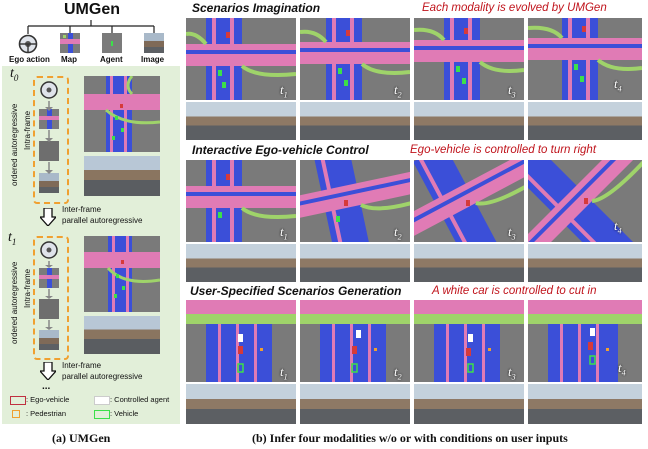 Image resolution: width=648 pixels, height=449 pixels. I want to click on vehicle-swatch, so click(102, 414).